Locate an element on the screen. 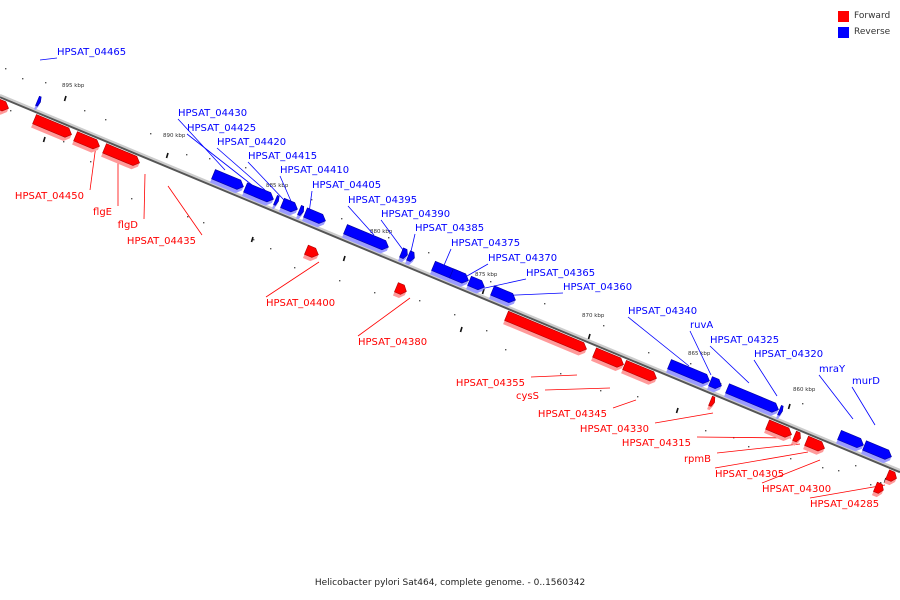 This screenshot has width=900, height=600. gene-label: HPSAT_04300 is located at coordinates (796, 489).